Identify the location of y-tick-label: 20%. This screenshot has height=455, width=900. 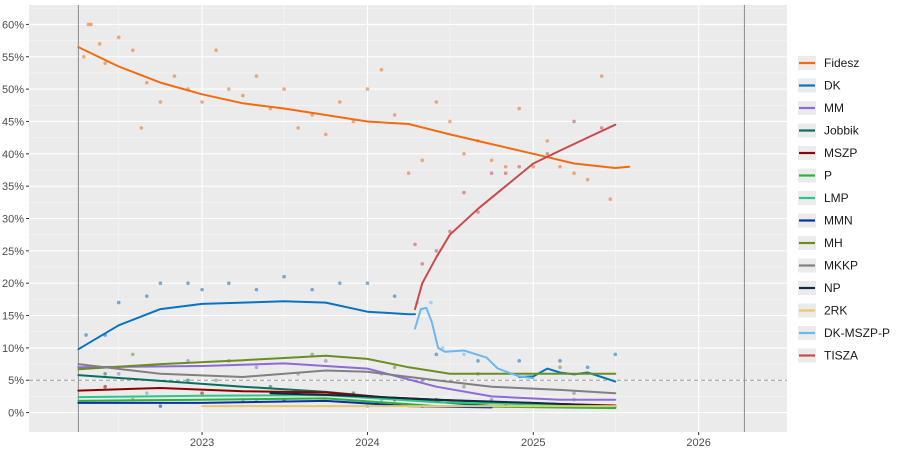
(13, 284).